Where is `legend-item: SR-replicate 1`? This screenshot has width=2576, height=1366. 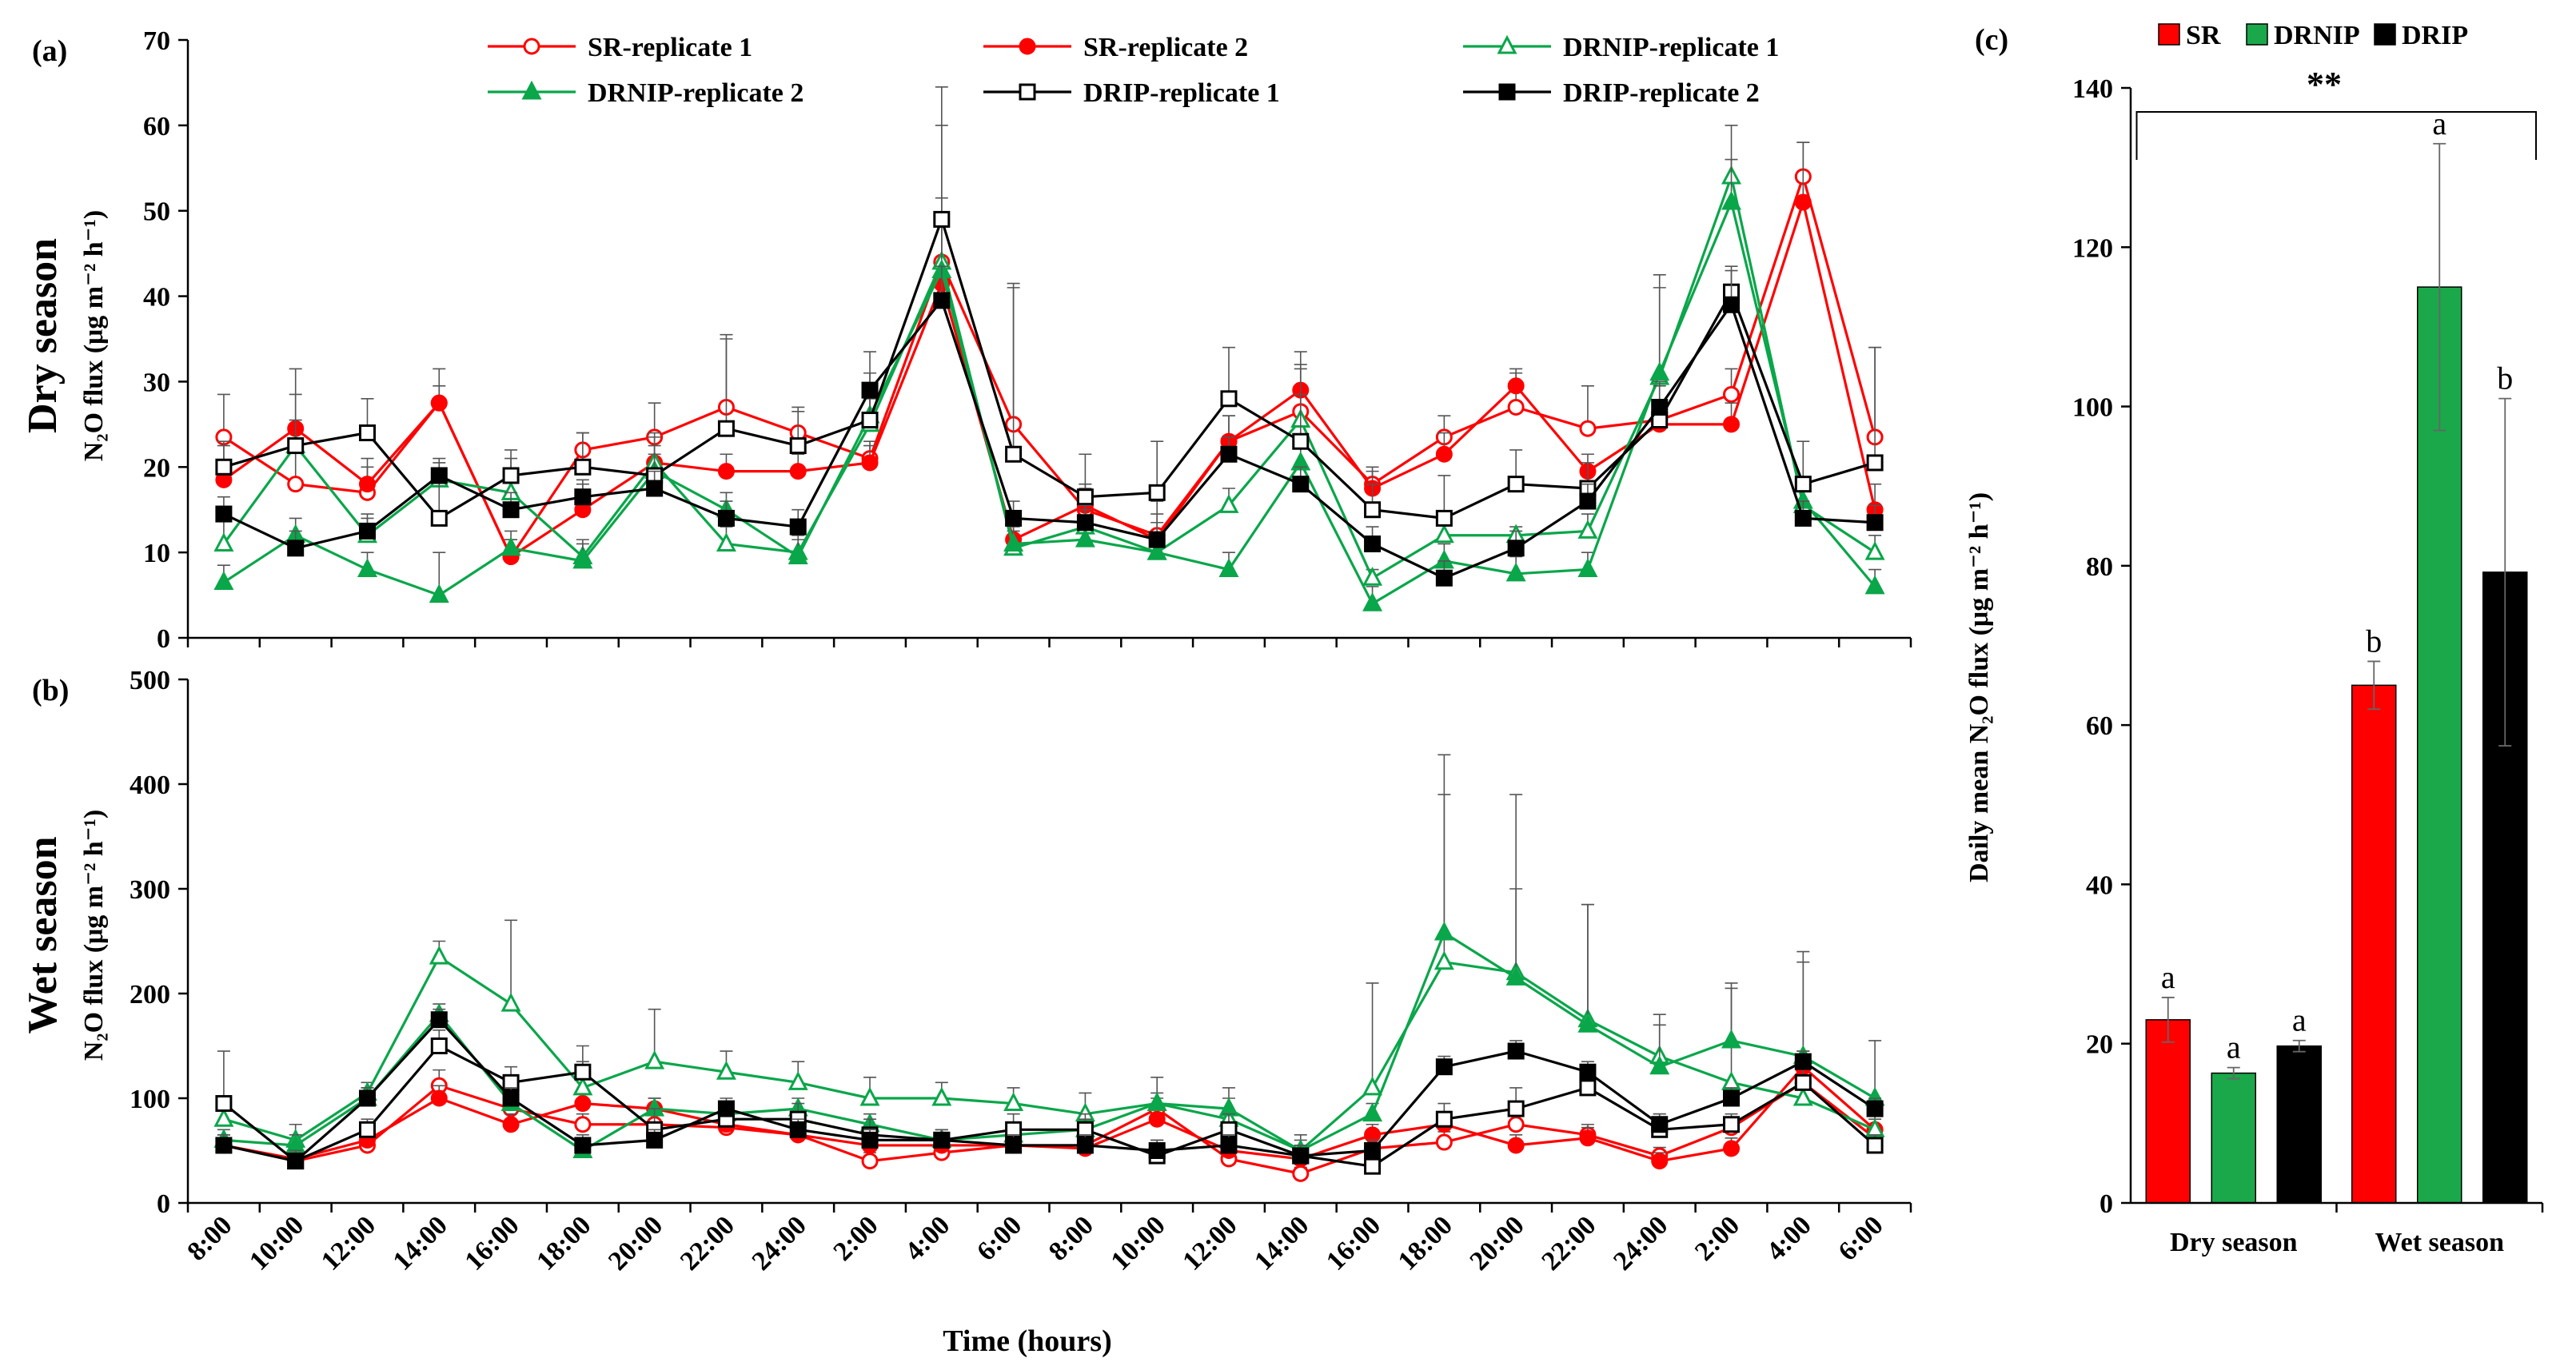
legend-item: SR-replicate 1 is located at coordinates (620, 47).